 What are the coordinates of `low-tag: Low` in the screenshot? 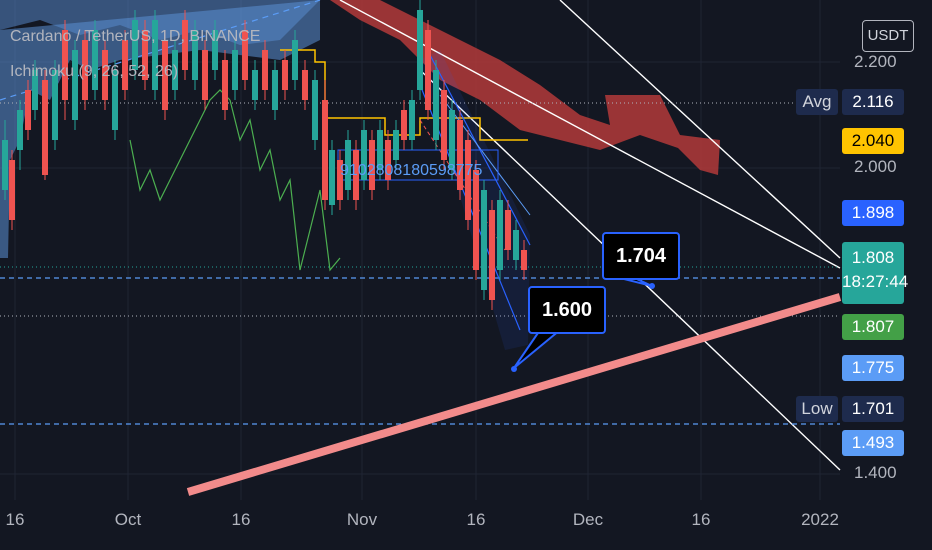 It's located at (817, 409).